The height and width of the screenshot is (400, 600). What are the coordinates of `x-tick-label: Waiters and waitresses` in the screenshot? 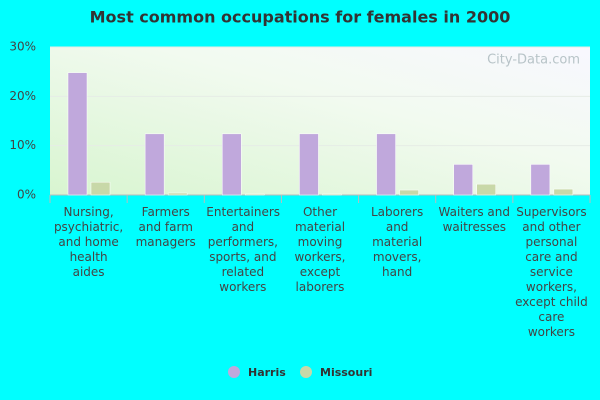 It's located at (474, 219).